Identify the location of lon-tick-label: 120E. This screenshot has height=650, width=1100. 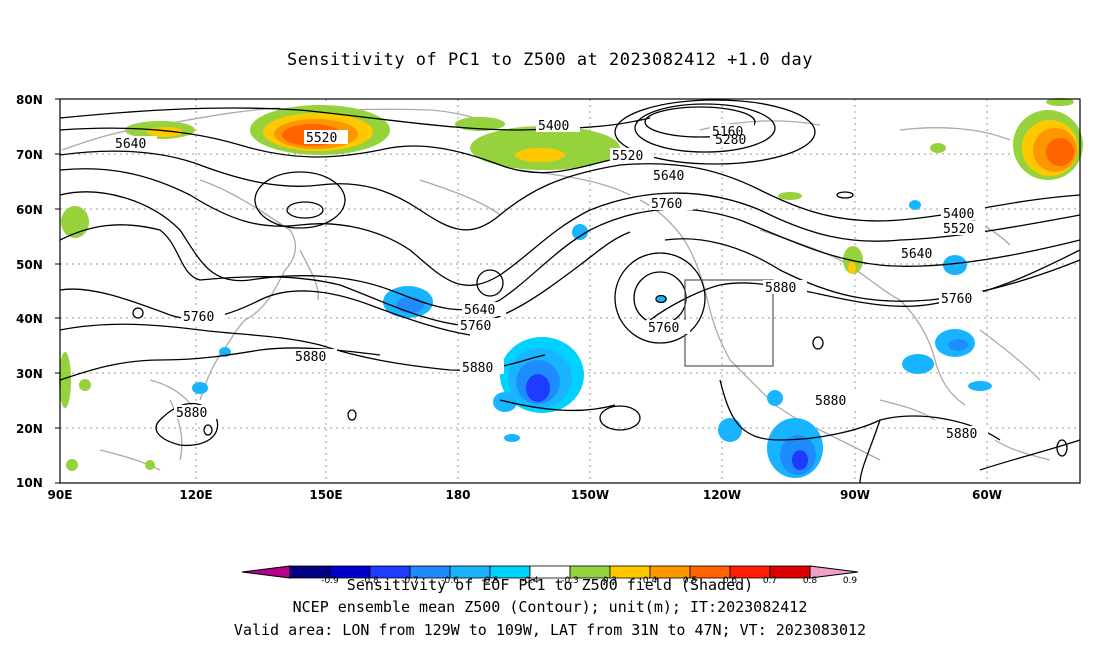
(195, 495).